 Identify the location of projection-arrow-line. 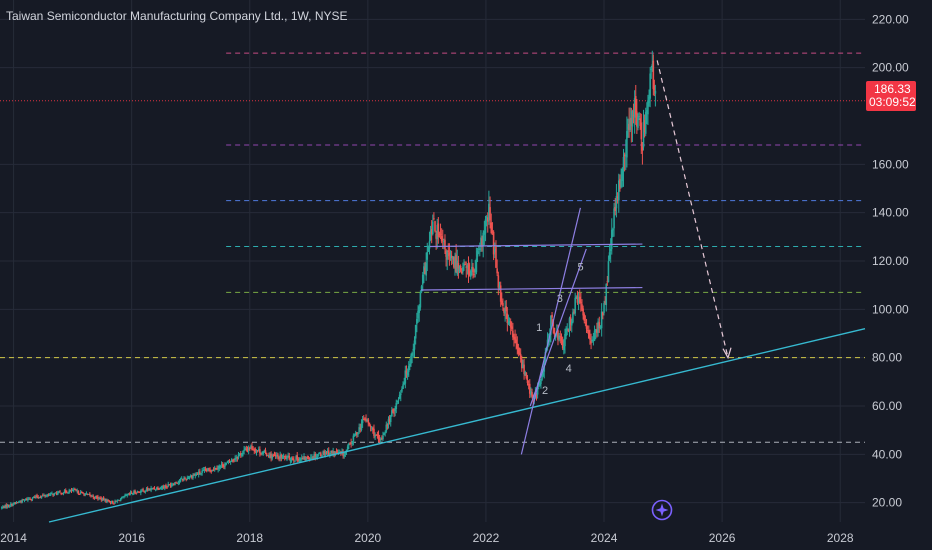
(692, 209).